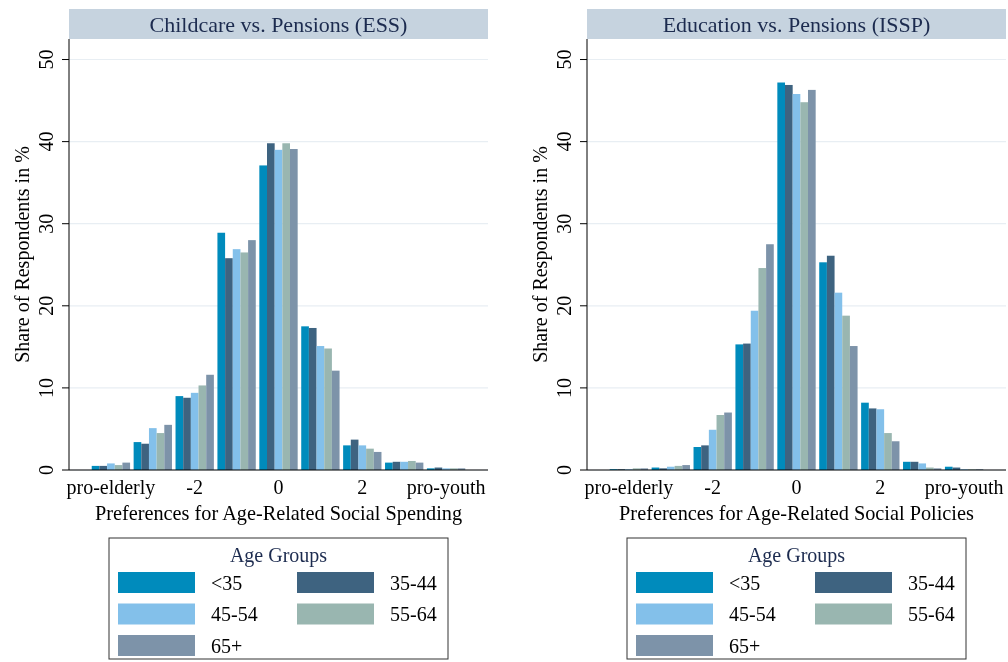 This screenshot has height=662, width=1008. What do you see at coordinates (796, 24) in the screenshot?
I see `chart-title: Education vs. Pensions (ISSP)` at bounding box center [796, 24].